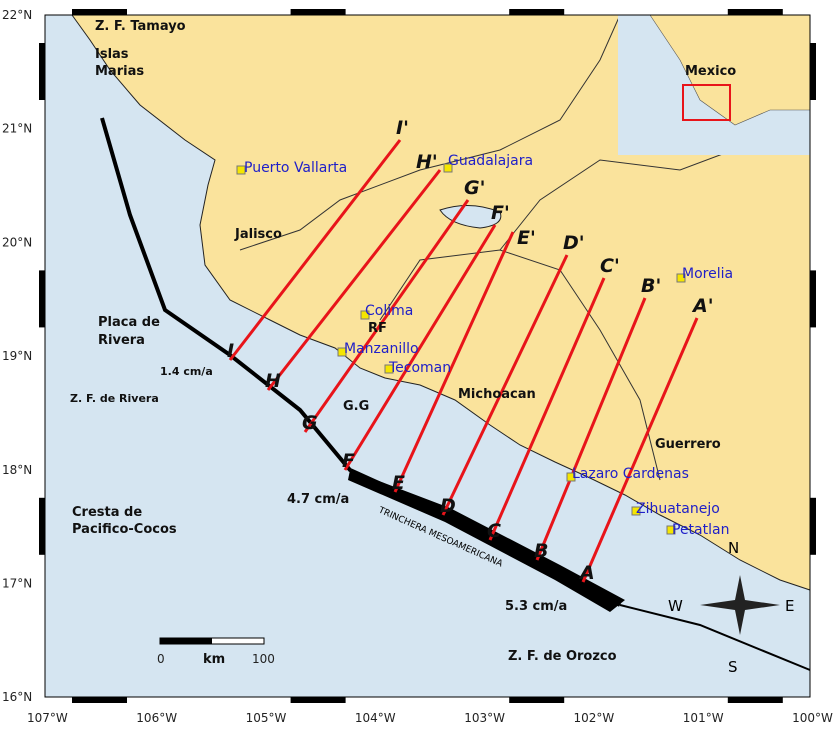 This screenshot has height=734, width=835. I want to click on profile-end-label: C', so click(610, 266).